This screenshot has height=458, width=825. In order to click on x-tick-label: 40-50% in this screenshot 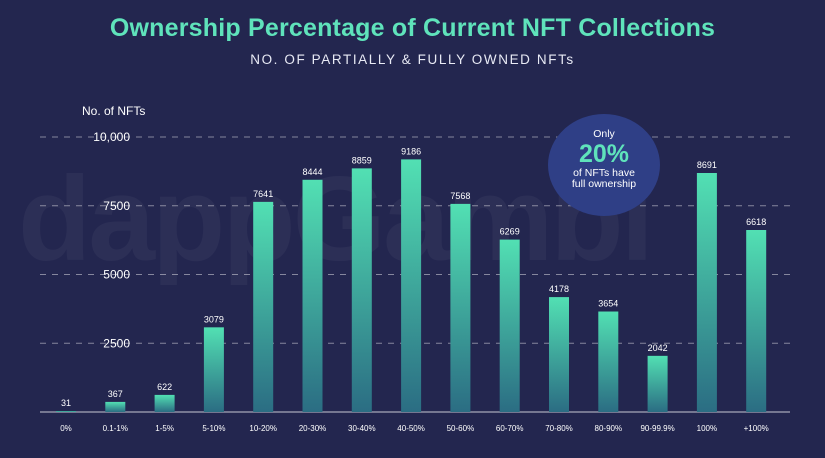, I will do `click(411, 428)`.